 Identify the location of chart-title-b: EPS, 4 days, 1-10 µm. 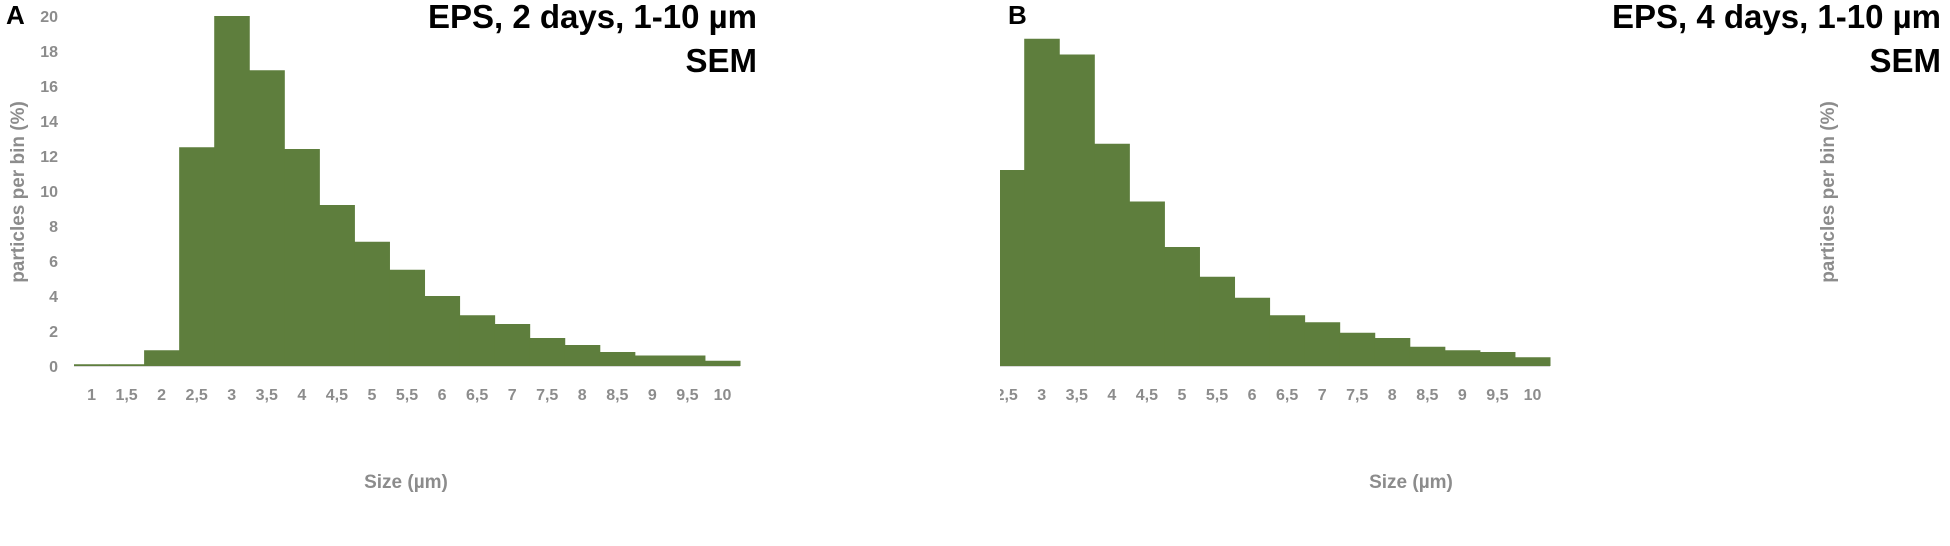
(1776, 17).